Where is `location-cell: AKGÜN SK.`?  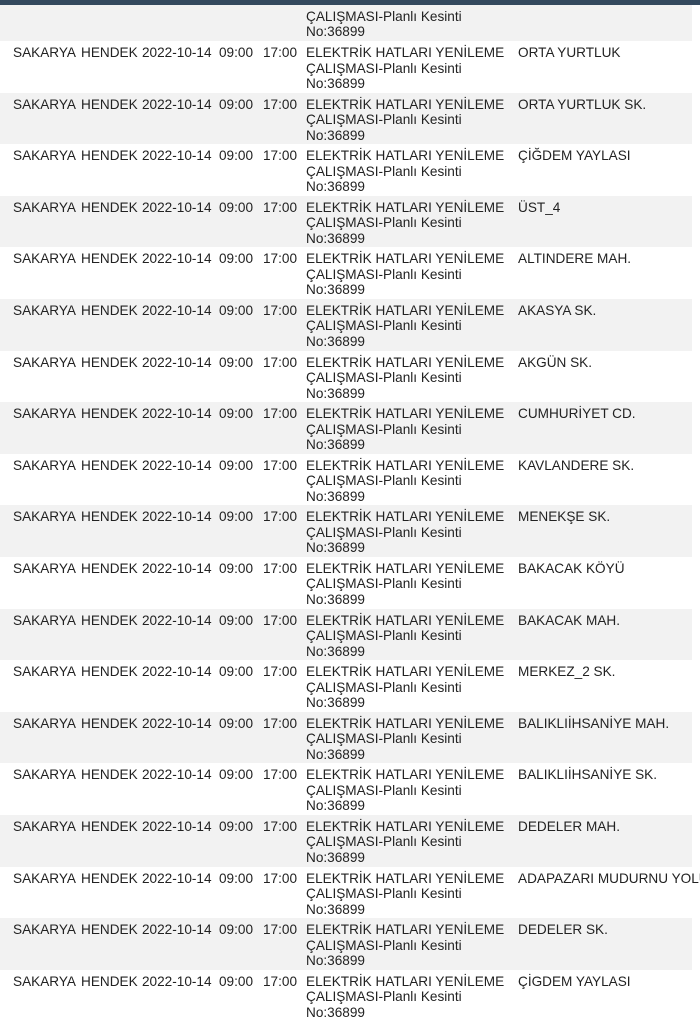 location-cell: AKGÜN SK. is located at coordinates (555, 362).